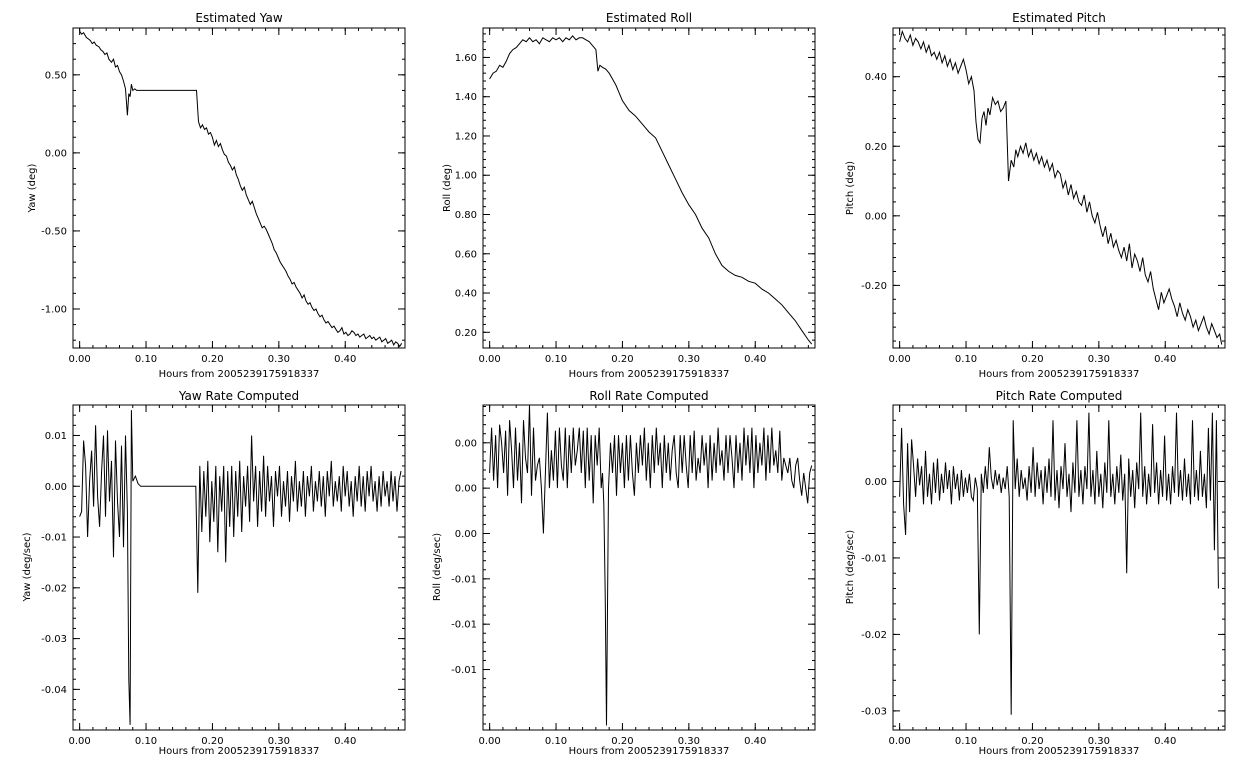  I want to click on tick-layer: 0.00 0.10 0.20 0.30 0.40 0.50 0.00 -0.50 -1.00, so click(223, 196).